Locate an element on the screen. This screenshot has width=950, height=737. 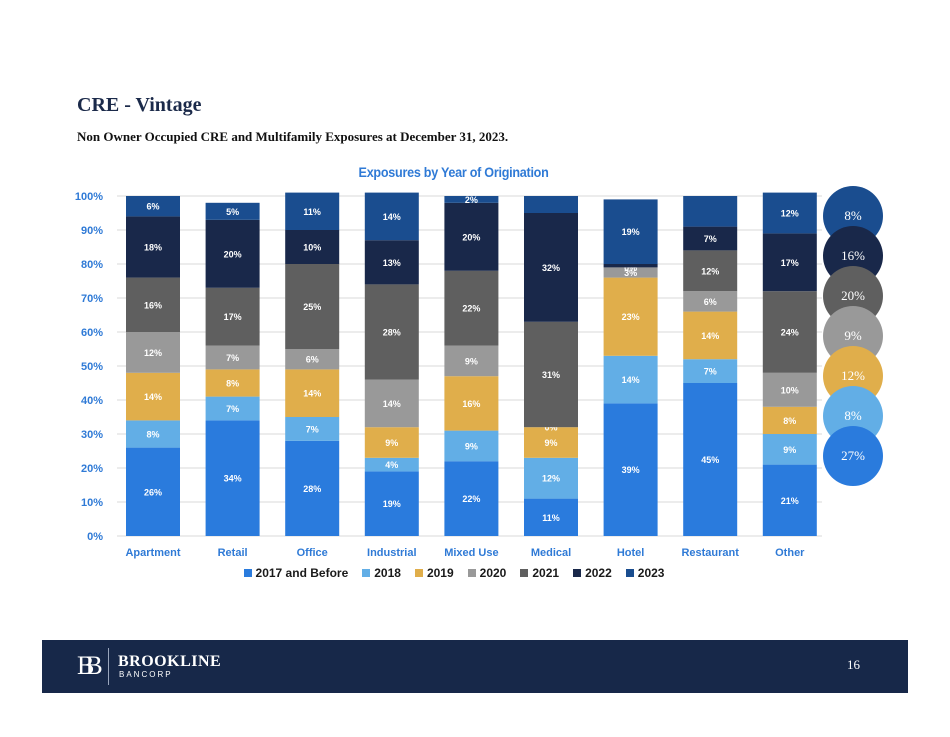
brookline-logo-icon: BB is located at coordinates (90, 665).